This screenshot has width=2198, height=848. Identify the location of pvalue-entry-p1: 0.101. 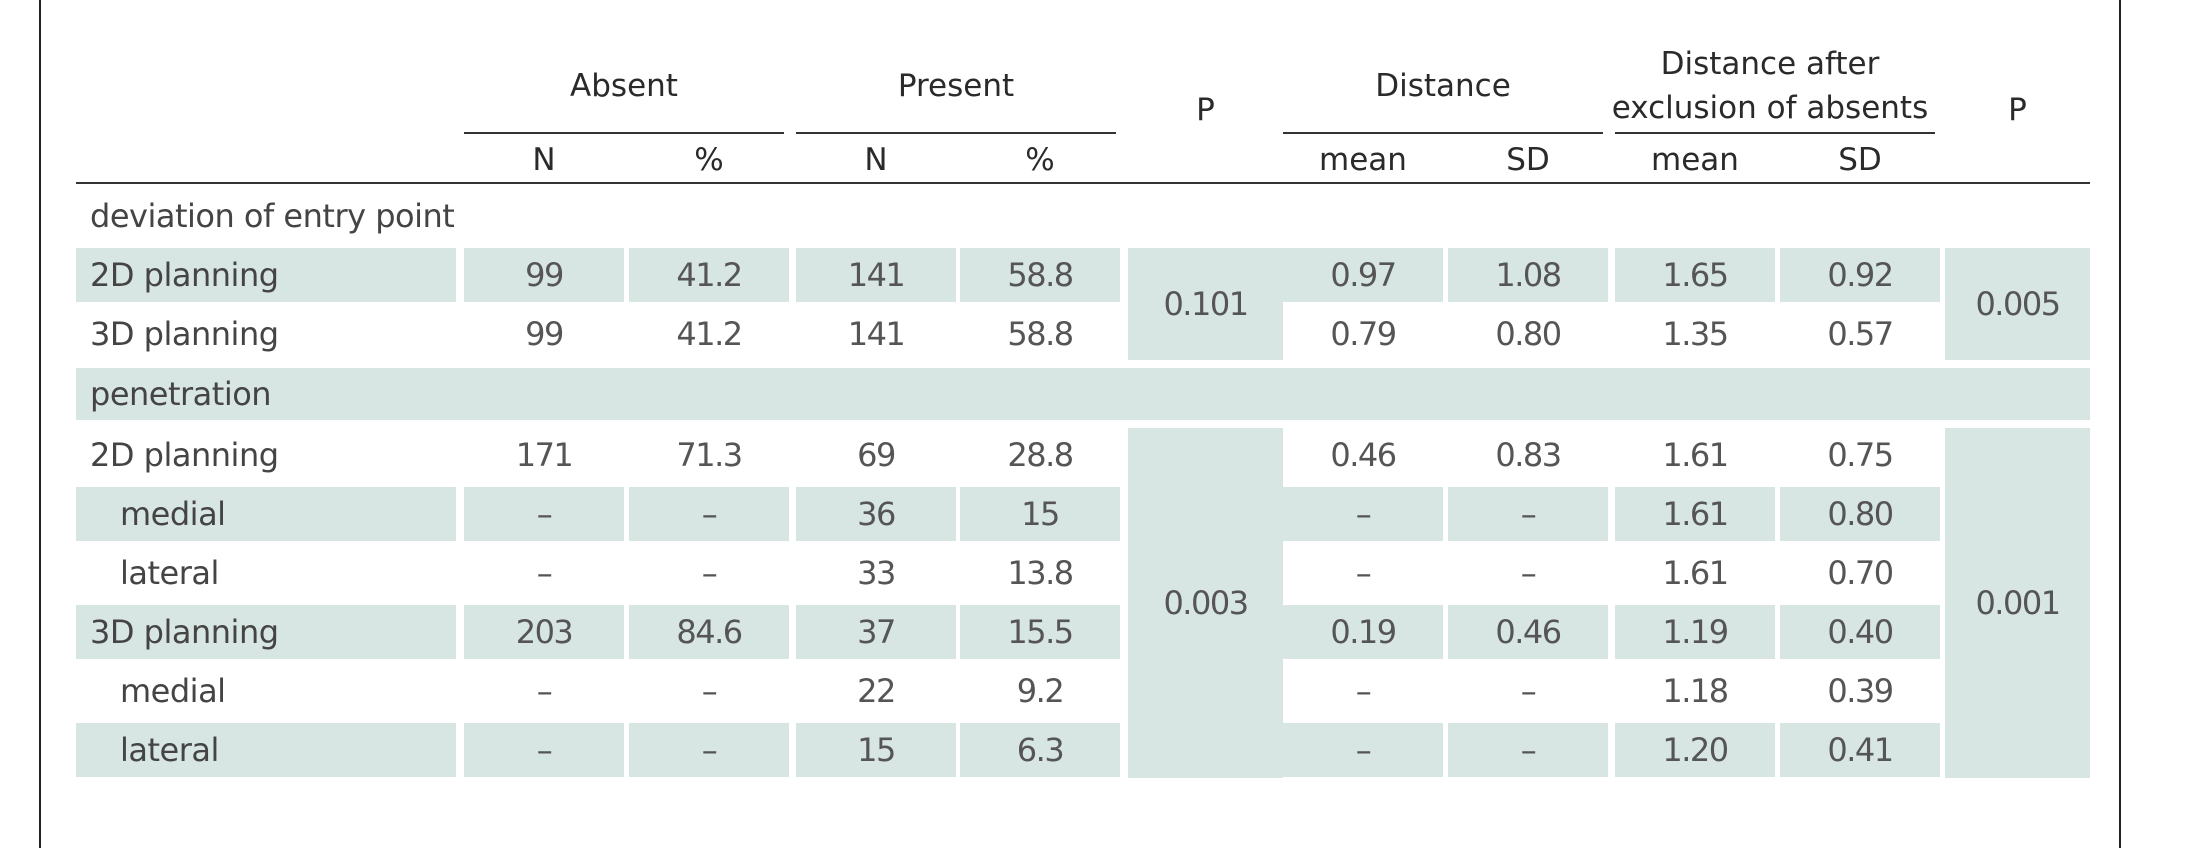
(1205, 304).